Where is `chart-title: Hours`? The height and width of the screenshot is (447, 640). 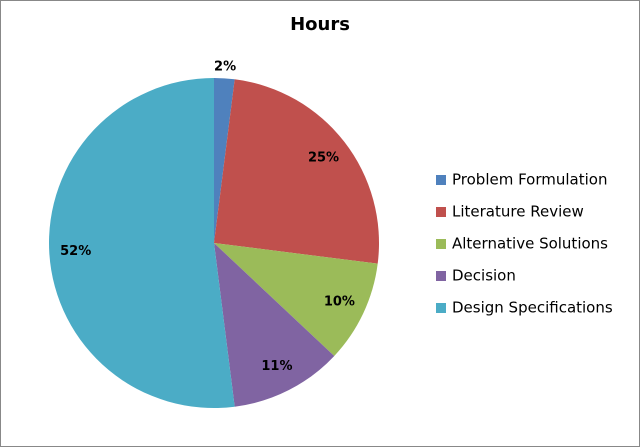 chart-title: Hours is located at coordinates (320, 24).